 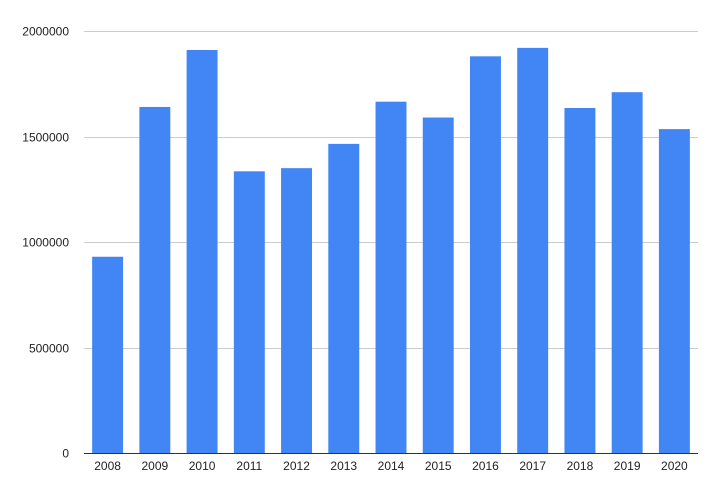 I want to click on bar-2016, so click(x=485, y=254).